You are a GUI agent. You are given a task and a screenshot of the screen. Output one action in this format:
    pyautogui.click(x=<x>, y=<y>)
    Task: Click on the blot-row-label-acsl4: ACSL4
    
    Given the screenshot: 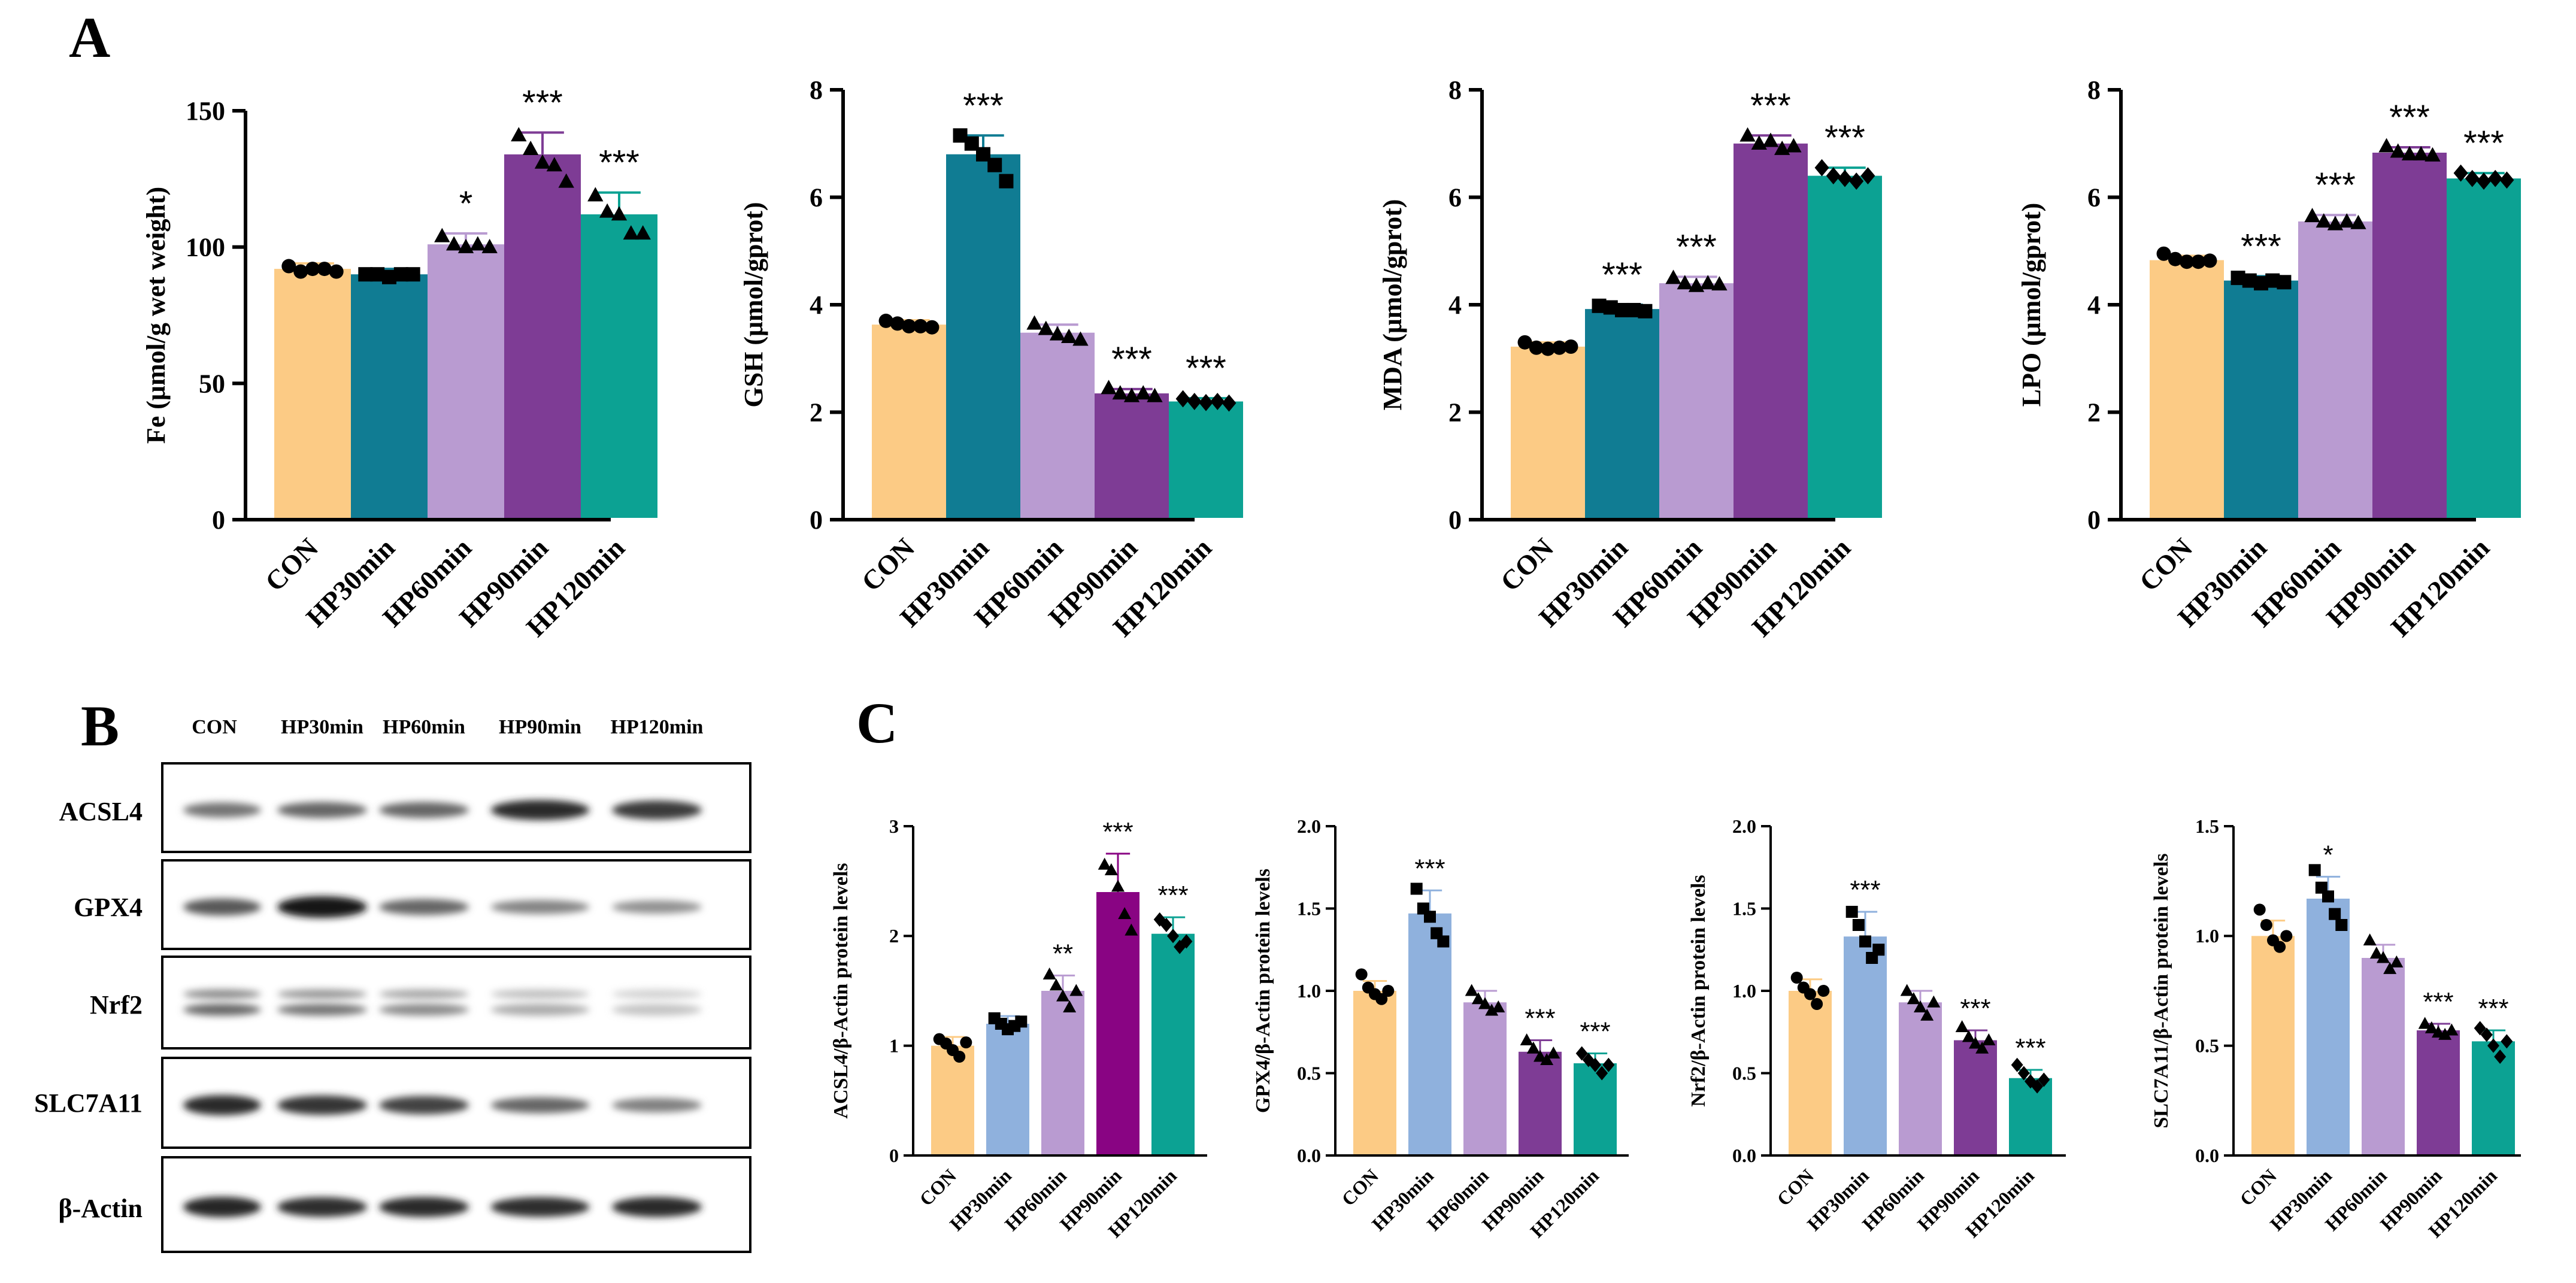 What is the action you would take?
    pyautogui.click(x=101, y=811)
    